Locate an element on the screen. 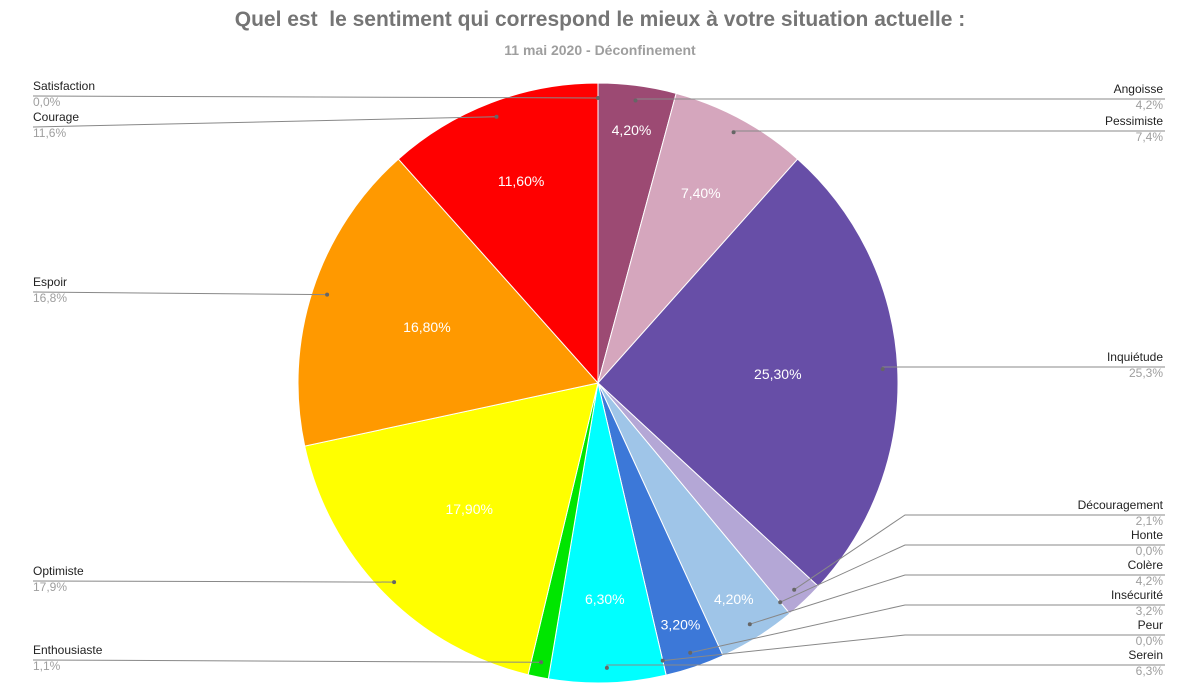  leader-dot-insecurite is located at coordinates (690, 652).